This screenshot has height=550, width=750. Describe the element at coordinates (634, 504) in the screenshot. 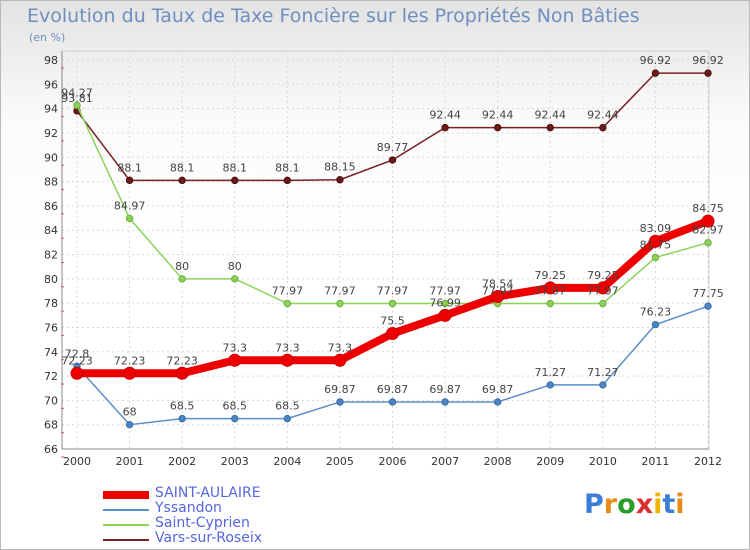

I see `proxiti-logo: Proxiti` at that location.